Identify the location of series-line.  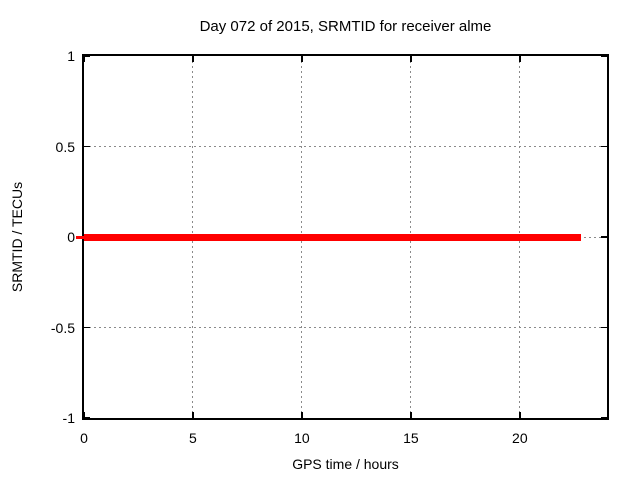
(332, 237).